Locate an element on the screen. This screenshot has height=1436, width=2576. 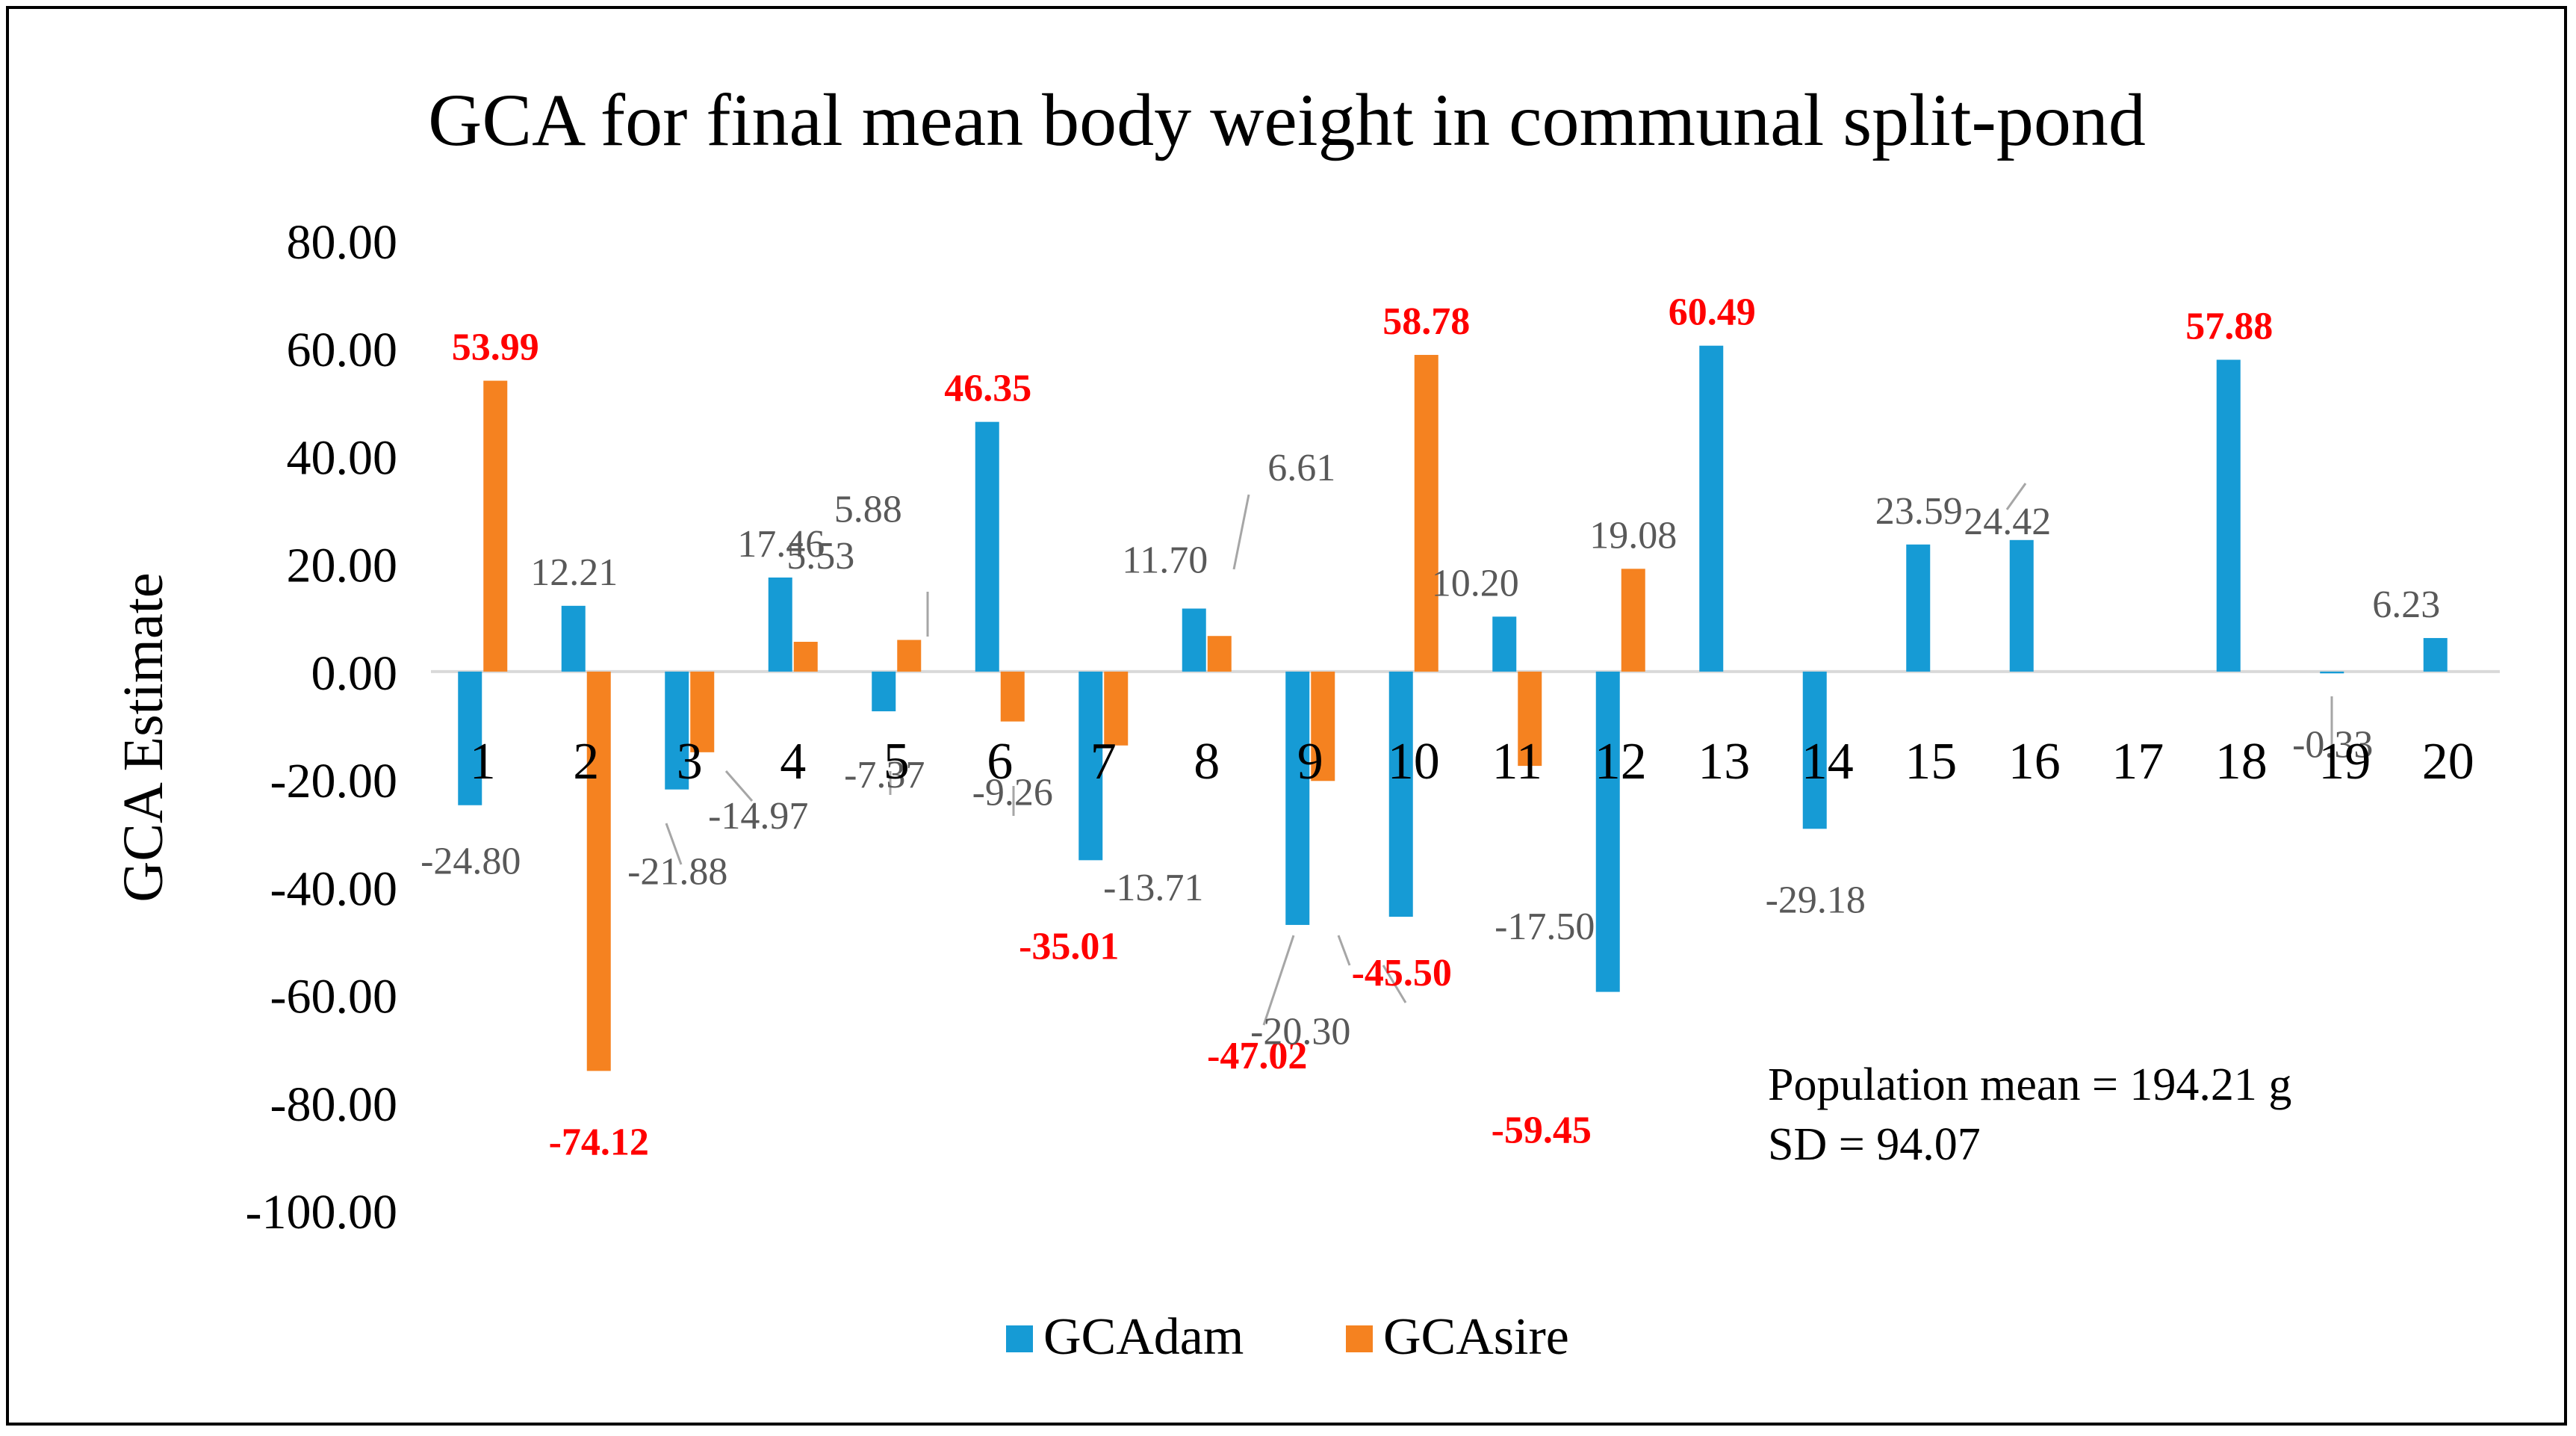
y-tick-label: -40.00 is located at coordinates (334, 888).